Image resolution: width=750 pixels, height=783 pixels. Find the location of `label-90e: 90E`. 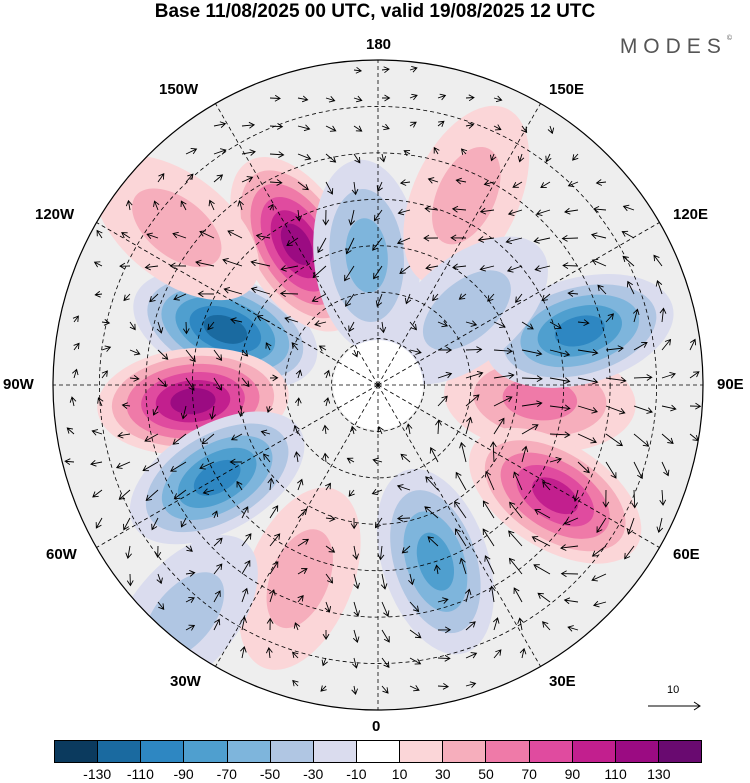

label-90e: 90E is located at coordinates (730, 384).